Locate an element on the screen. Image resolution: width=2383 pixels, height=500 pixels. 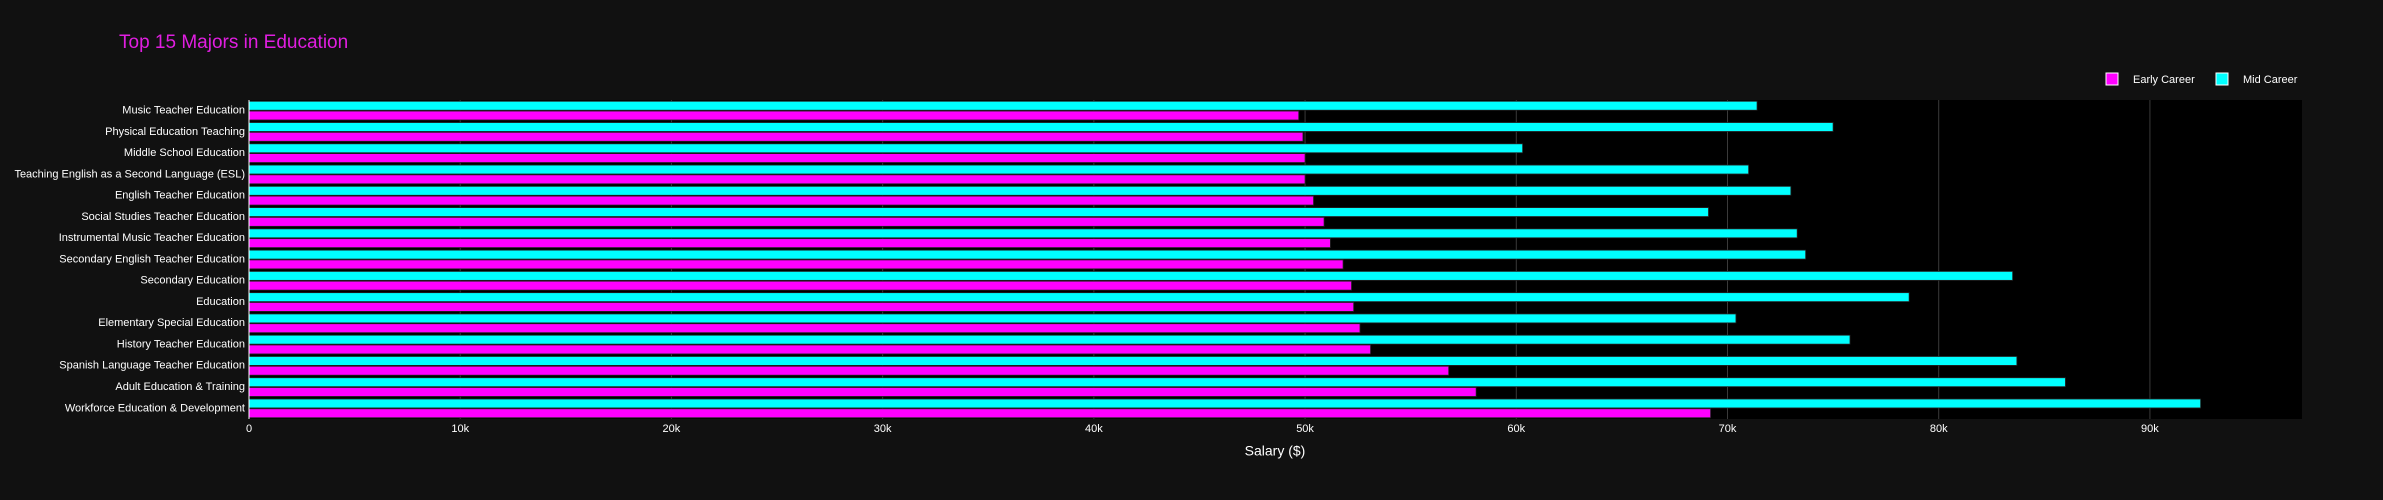
y-tick-label: Adult Education & Training is located at coordinates (180, 387).